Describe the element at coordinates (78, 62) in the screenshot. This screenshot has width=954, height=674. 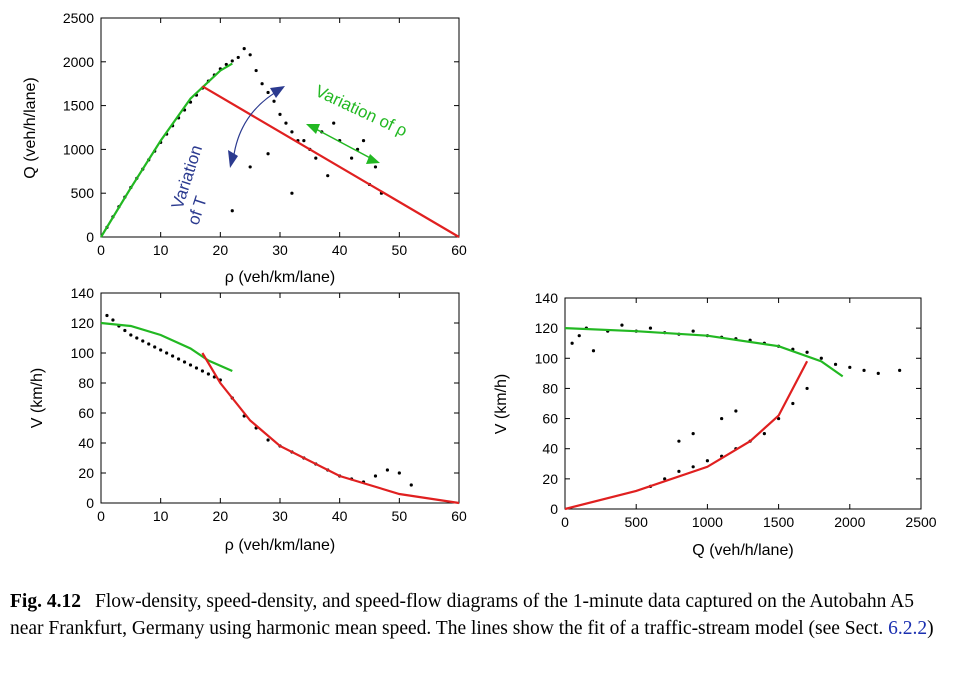
I see `y-tick-label: 2000` at that location.